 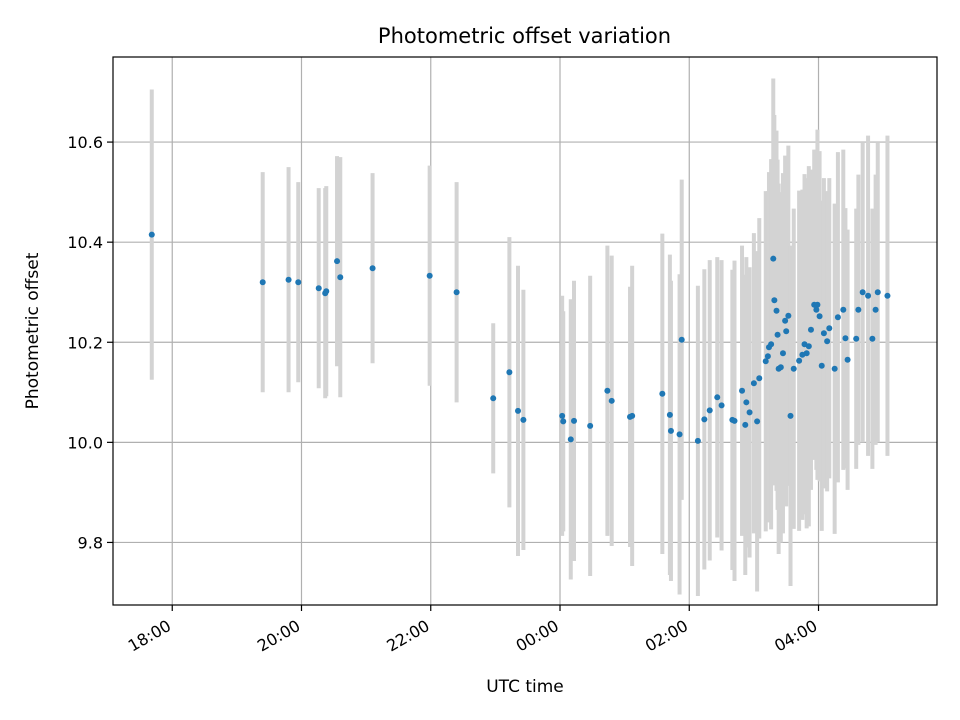 I want to click on y-tick-label: 10.4, so click(x=85, y=242).